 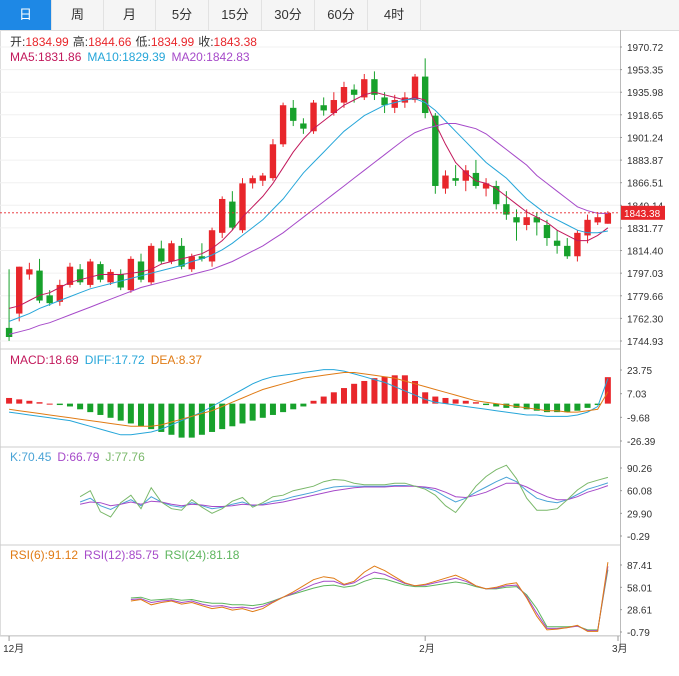 I want to click on low-value: 1834.99, so click(x=173, y=42).